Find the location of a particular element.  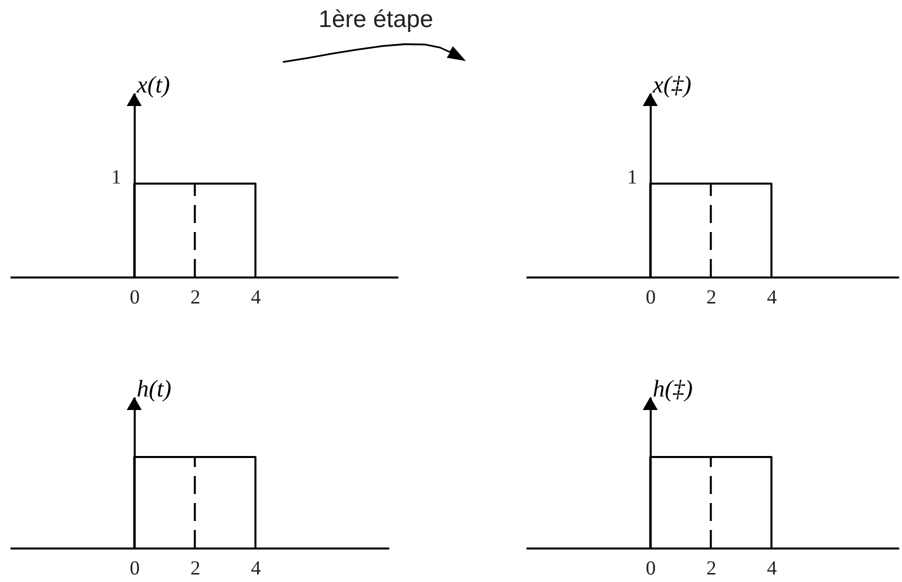

y-axis-title: h(‡) is located at coordinates (672, 389).